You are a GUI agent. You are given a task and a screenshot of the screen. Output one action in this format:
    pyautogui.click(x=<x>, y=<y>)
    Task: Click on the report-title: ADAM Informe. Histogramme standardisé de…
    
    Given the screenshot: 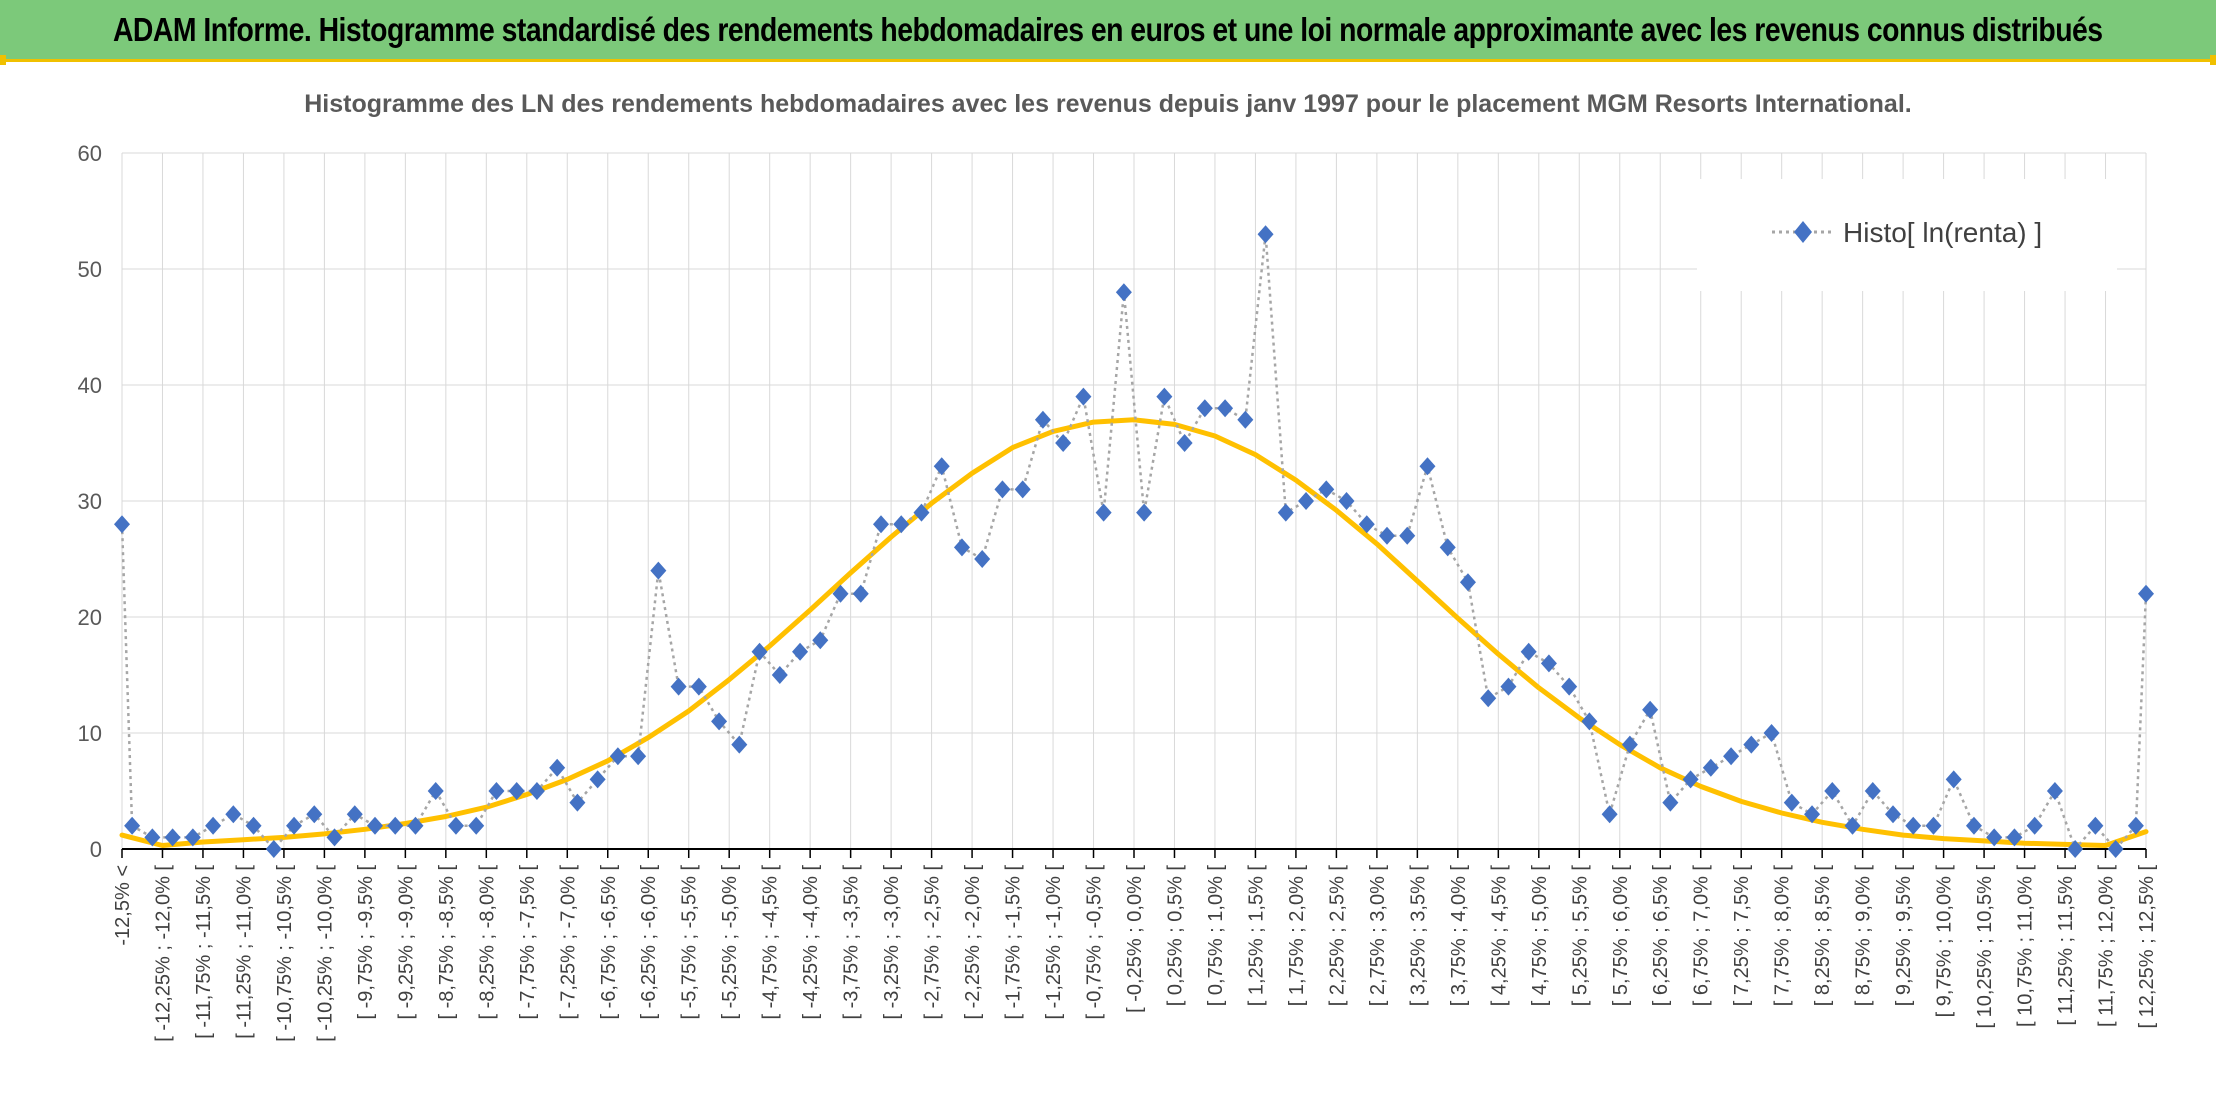 What is the action you would take?
    pyautogui.click(x=1108, y=29)
    